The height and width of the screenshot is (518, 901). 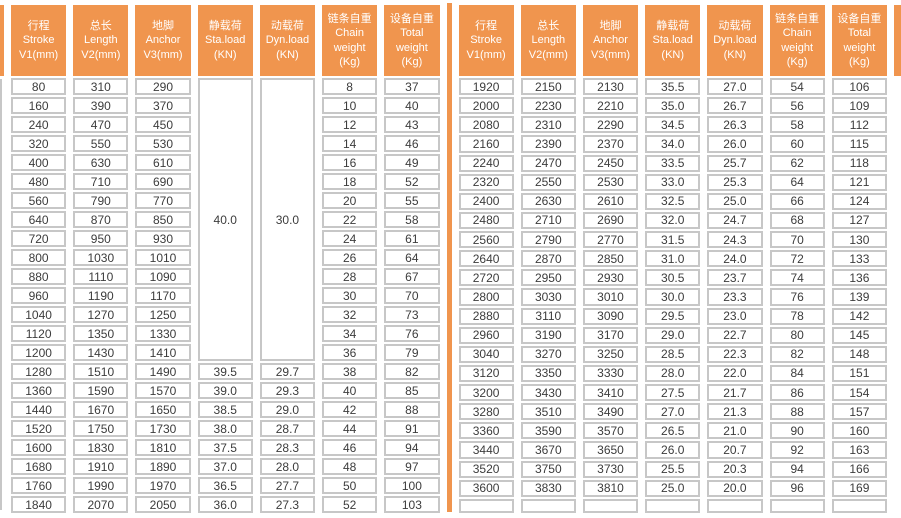 I want to click on table-row: 880 1110 1090 28 67, so click(x=225, y=276).